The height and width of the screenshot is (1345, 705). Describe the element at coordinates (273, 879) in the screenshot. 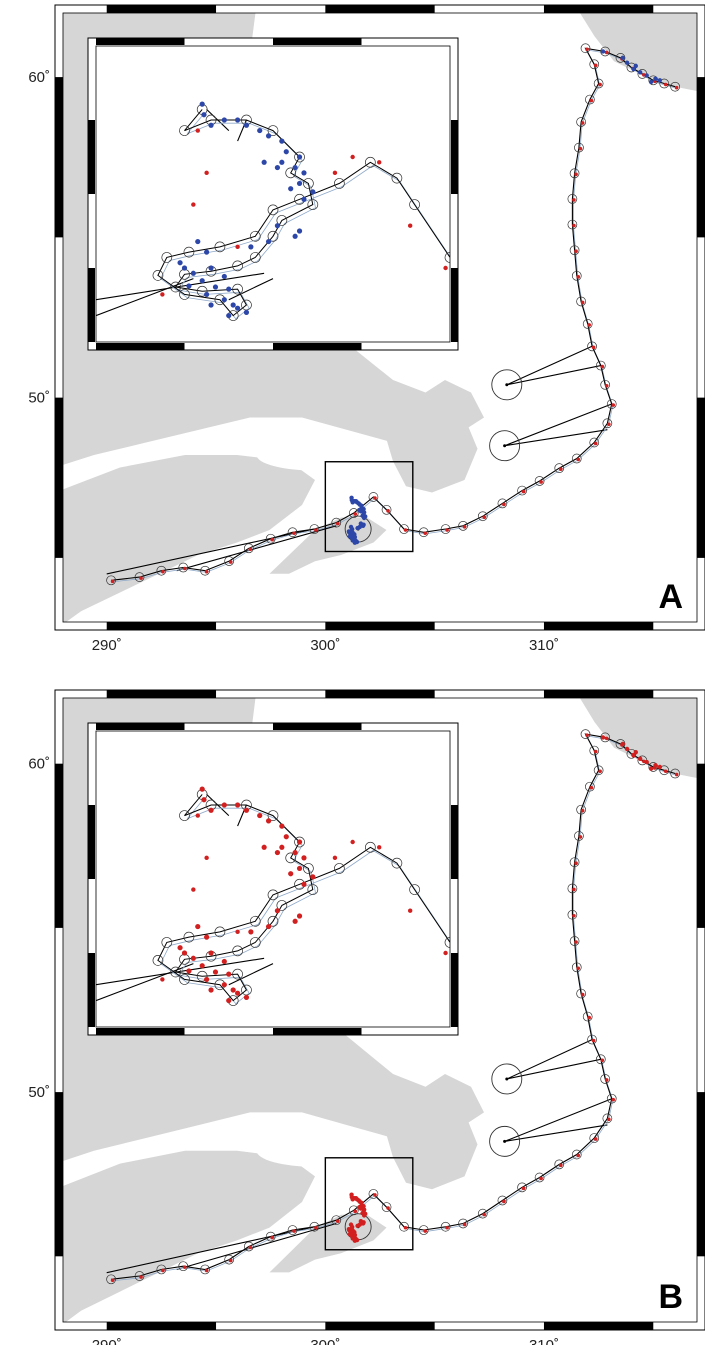

I see `inset-map` at that location.